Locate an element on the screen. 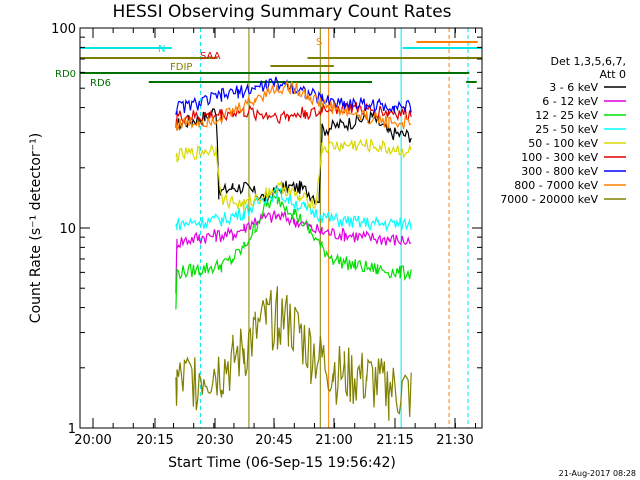 The width and height of the screenshot is (640, 480). x-tick-label-1: 20:15 is located at coordinates (154, 440).